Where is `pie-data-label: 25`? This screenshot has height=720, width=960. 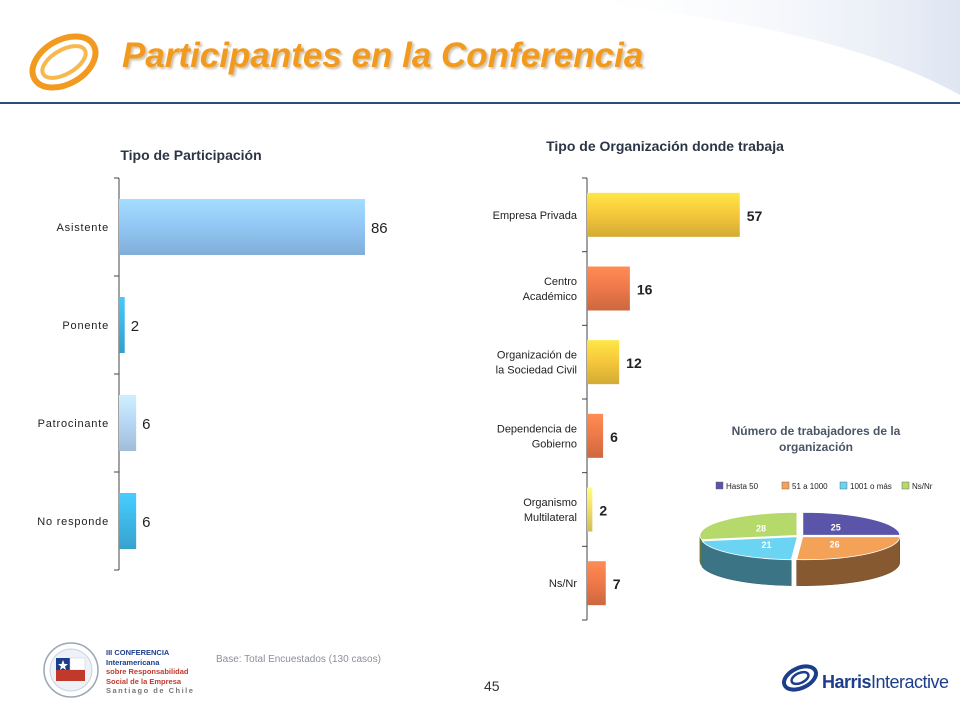 pie-data-label: 25 is located at coordinates (836, 528).